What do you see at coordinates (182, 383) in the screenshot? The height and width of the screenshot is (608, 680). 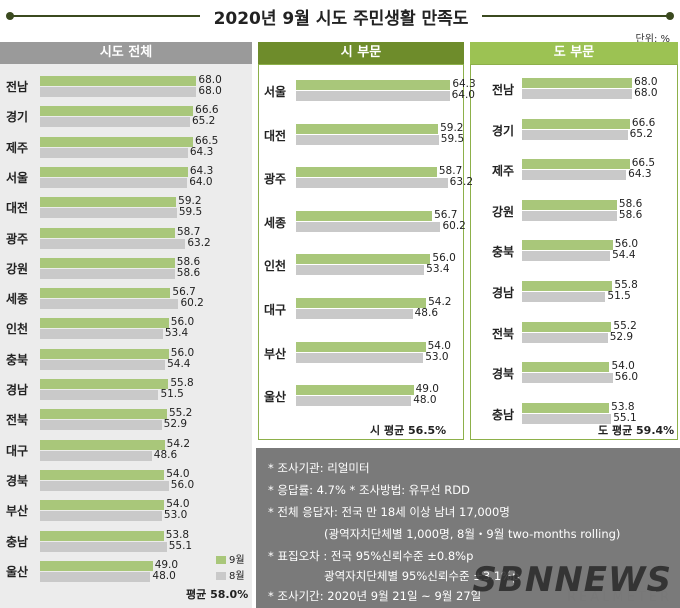 I see `value-label-sep: 55.8` at bounding box center [182, 383].